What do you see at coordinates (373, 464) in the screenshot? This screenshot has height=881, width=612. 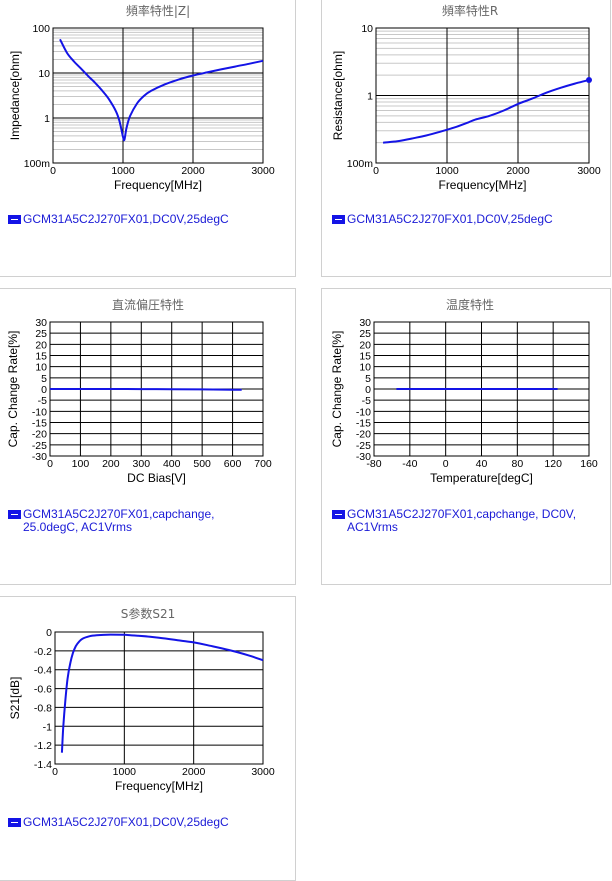 I see `x-tick-label: -80` at bounding box center [373, 464].